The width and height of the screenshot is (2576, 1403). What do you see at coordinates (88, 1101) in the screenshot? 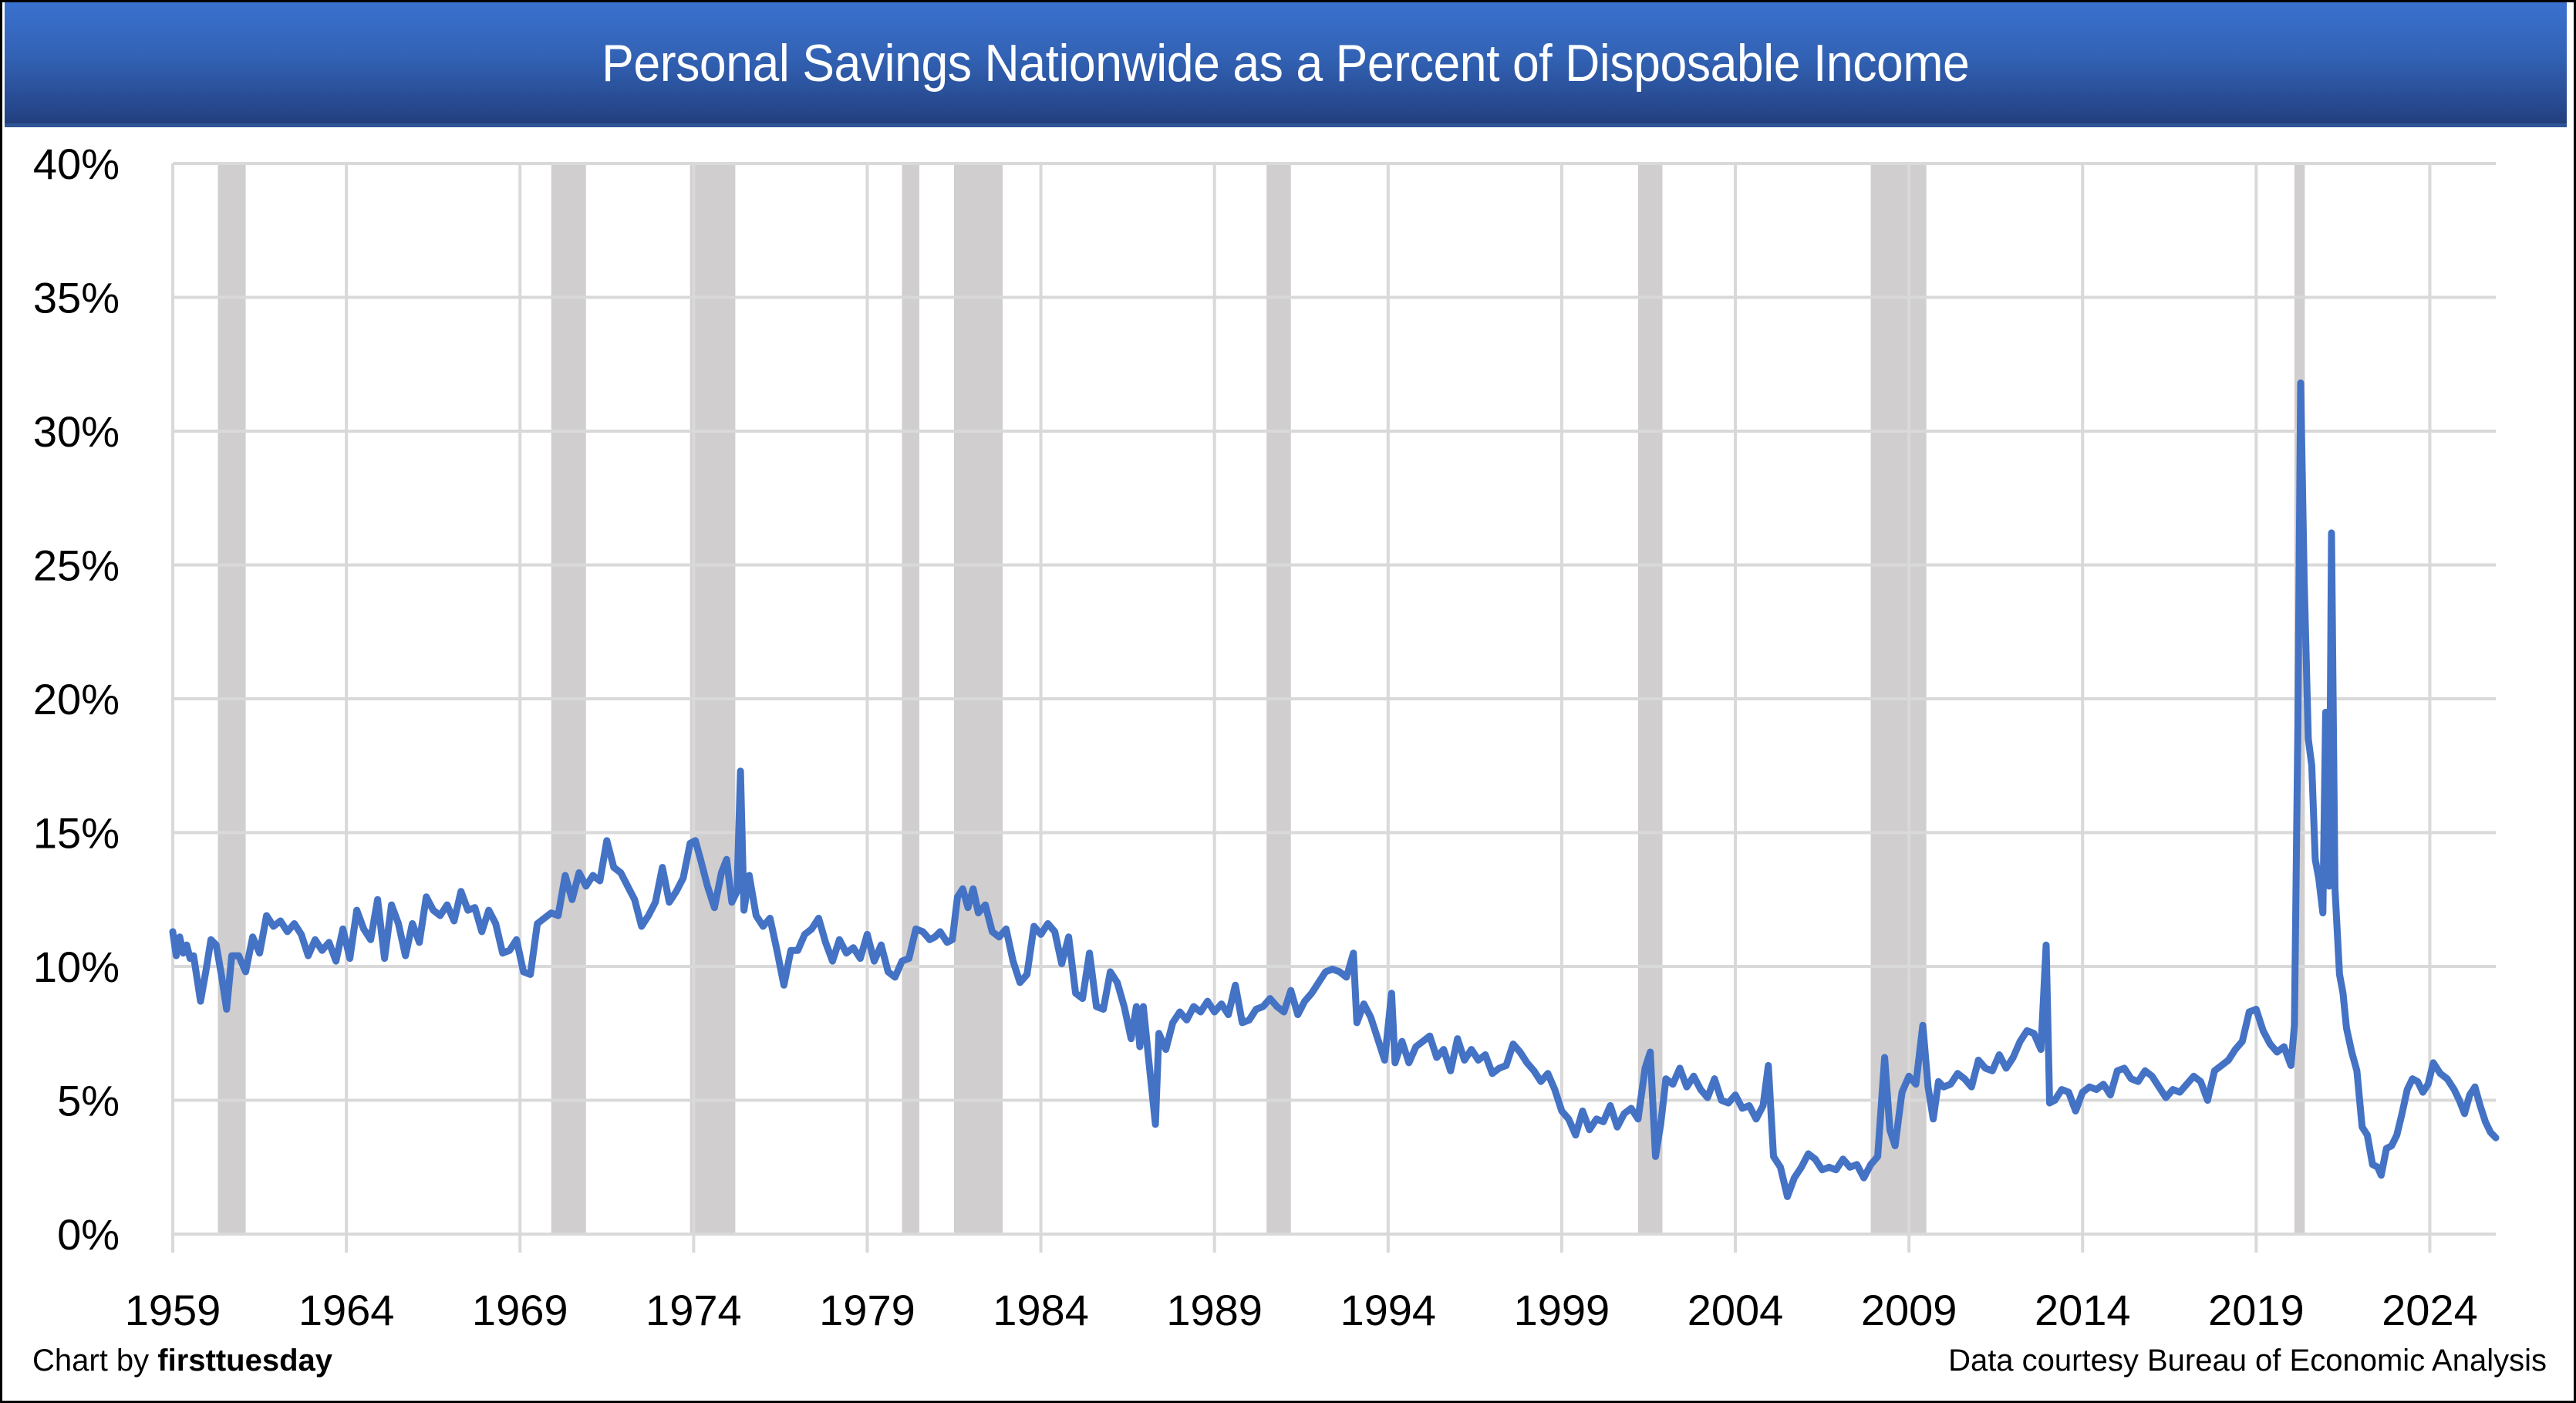
I see `y-tick-label: 5%` at bounding box center [88, 1101].